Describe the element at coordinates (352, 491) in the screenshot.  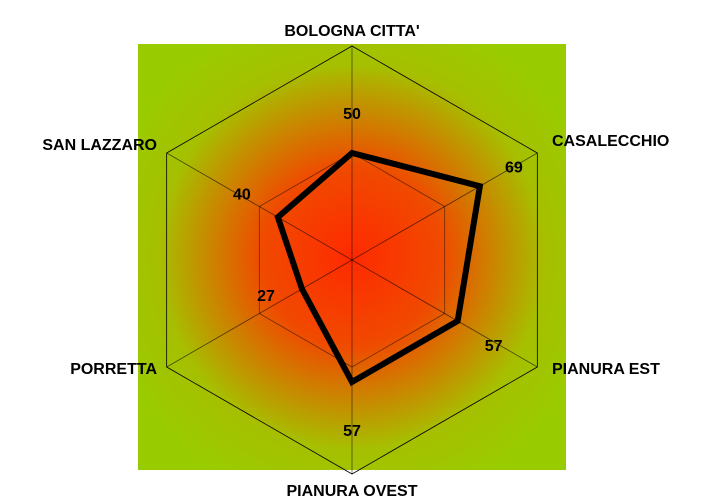
I see `category-label: PIANURA OVEST` at that location.